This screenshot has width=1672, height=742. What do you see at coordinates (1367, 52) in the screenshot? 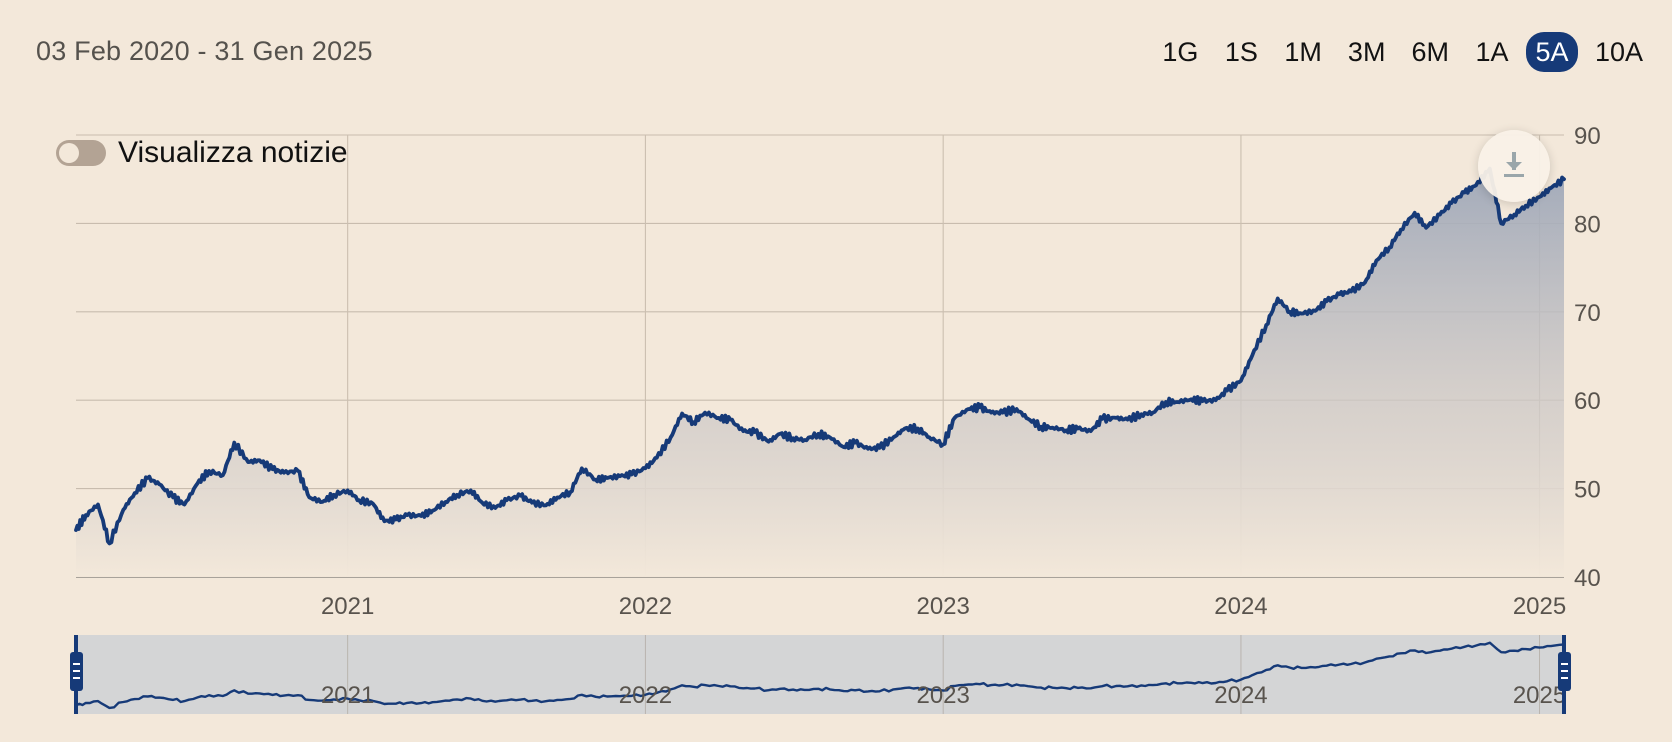
I see `range-button-3m: 3M` at bounding box center [1367, 52].